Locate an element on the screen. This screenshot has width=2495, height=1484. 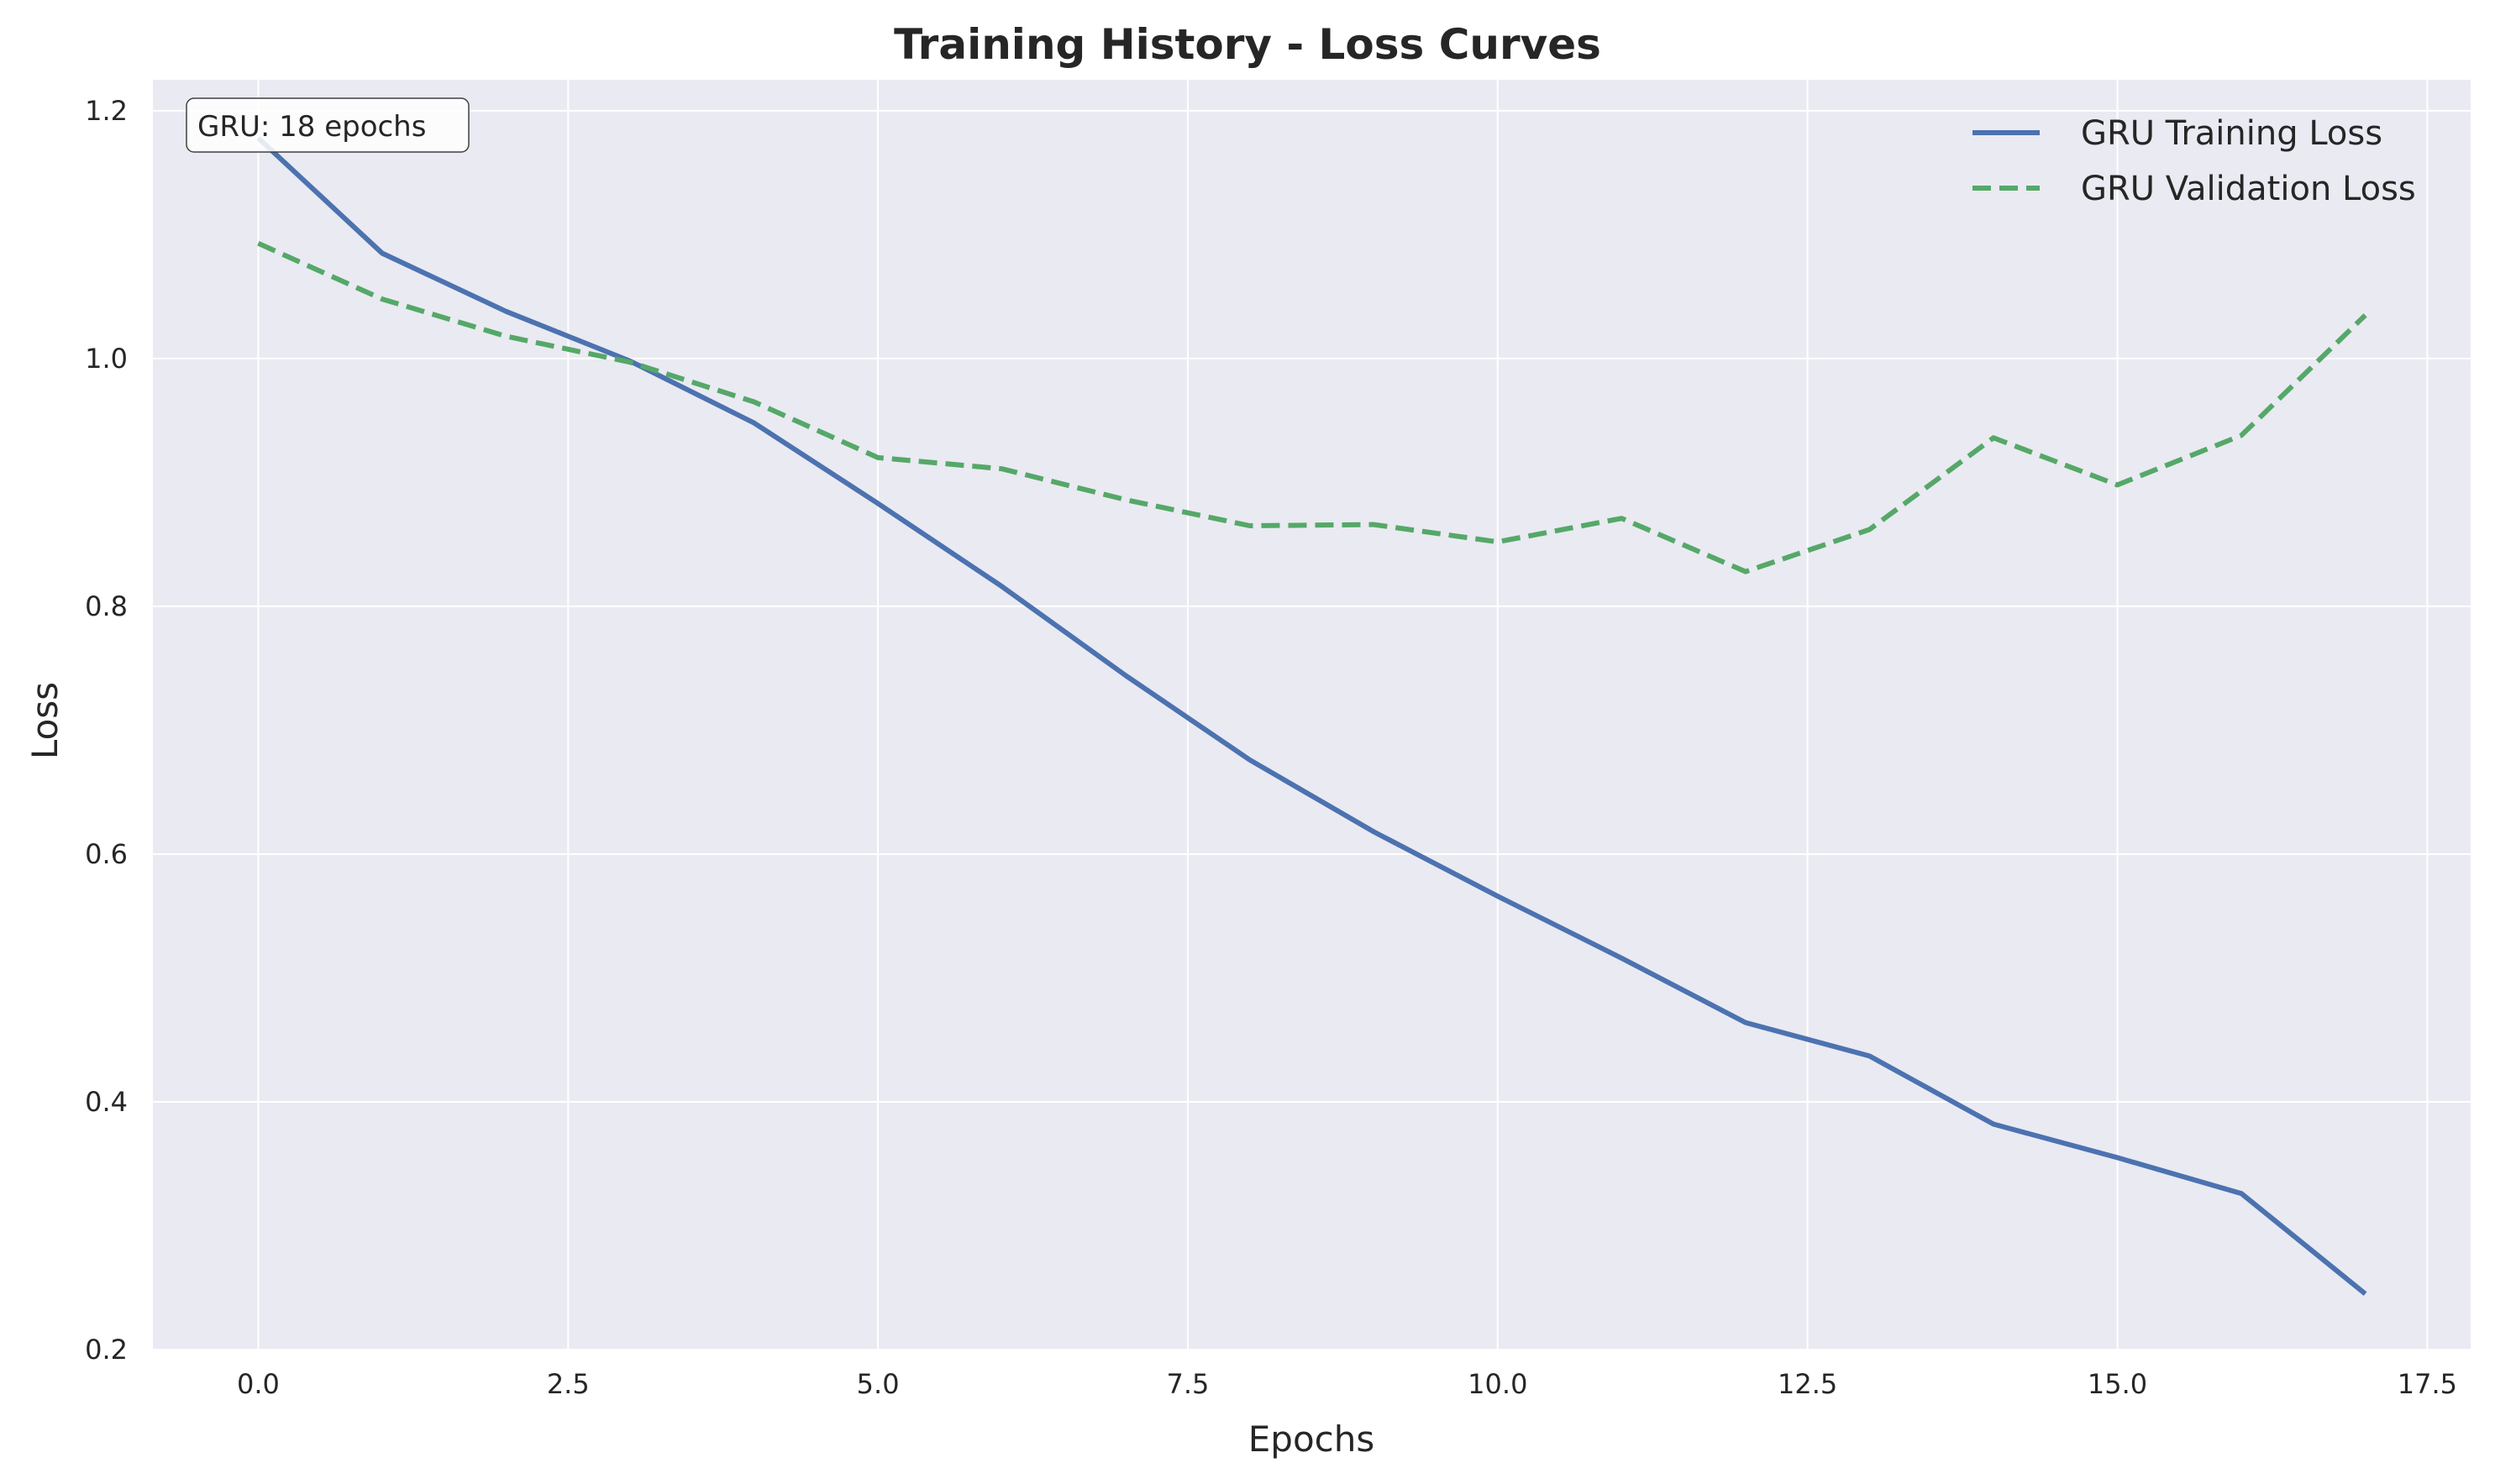
x-axis-label: Epochs is located at coordinates (1312, 1439).